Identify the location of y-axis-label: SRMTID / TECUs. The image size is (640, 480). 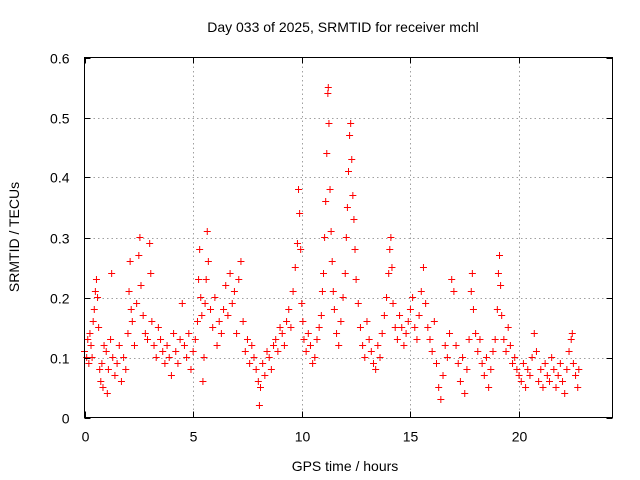
(14, 237).